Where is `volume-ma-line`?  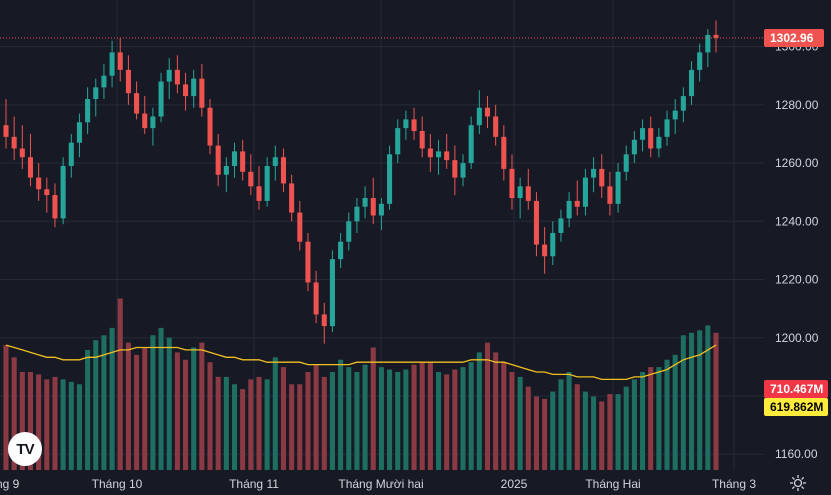 volume-ma-line is located at coordinates (361, 362).